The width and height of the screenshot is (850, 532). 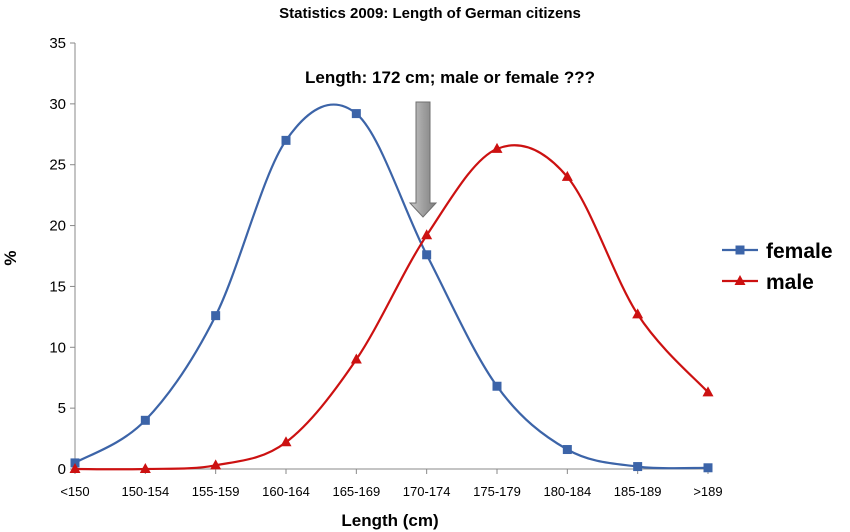 What do you see at coordinates (74, 491) in the screenshot?
I see `x-tick-label: <150` at bounding box center [74, 491].